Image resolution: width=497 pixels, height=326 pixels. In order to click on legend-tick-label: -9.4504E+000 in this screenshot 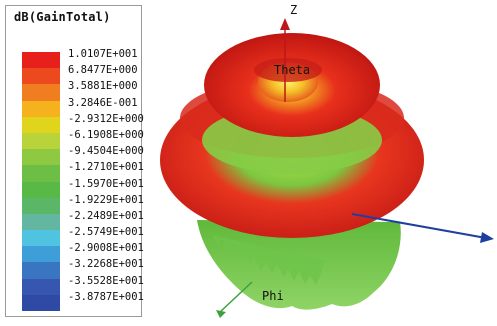, I will do `click(106, 151)`.